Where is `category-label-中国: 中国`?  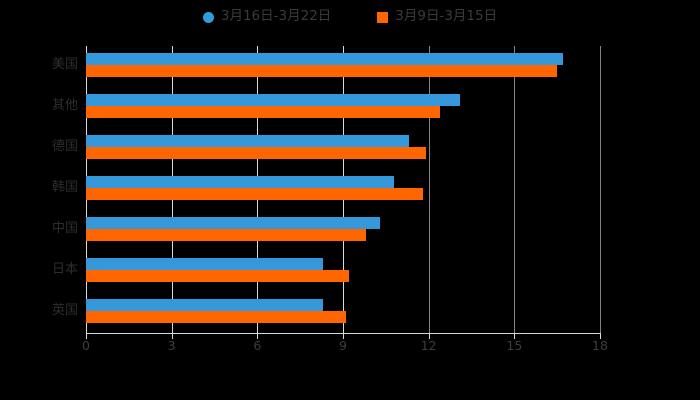 category-label-中国: 中国 is located at coordinates (64, 228).